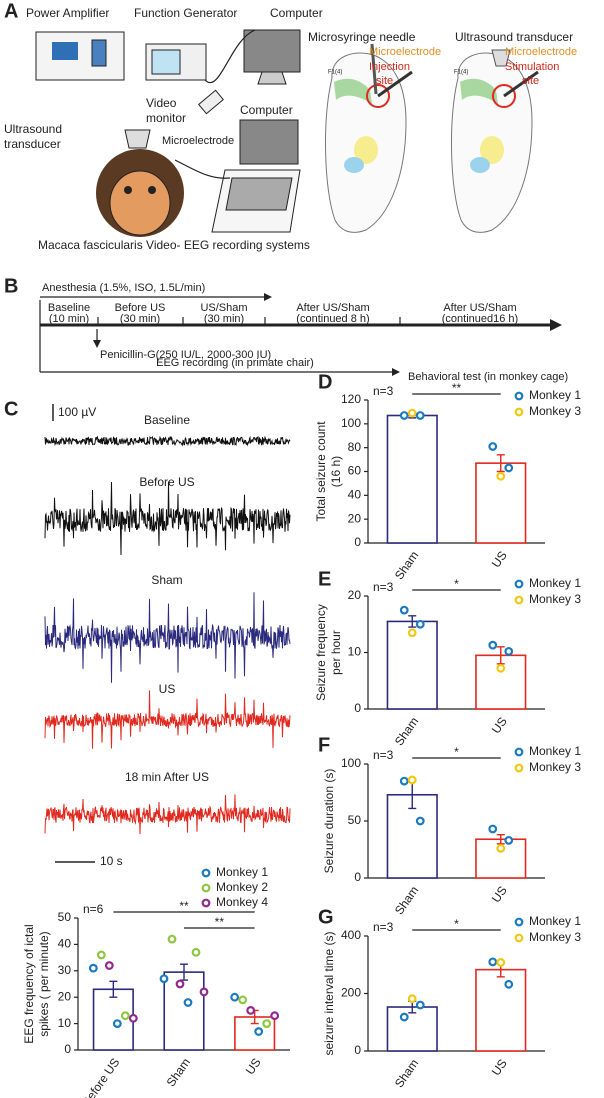 Image resolution: width=604 pixels, height=1098 pixels. Describe the element at coordinates (479, 308) in the screenshot. I see `phase-label: After US/Sham` at that location.